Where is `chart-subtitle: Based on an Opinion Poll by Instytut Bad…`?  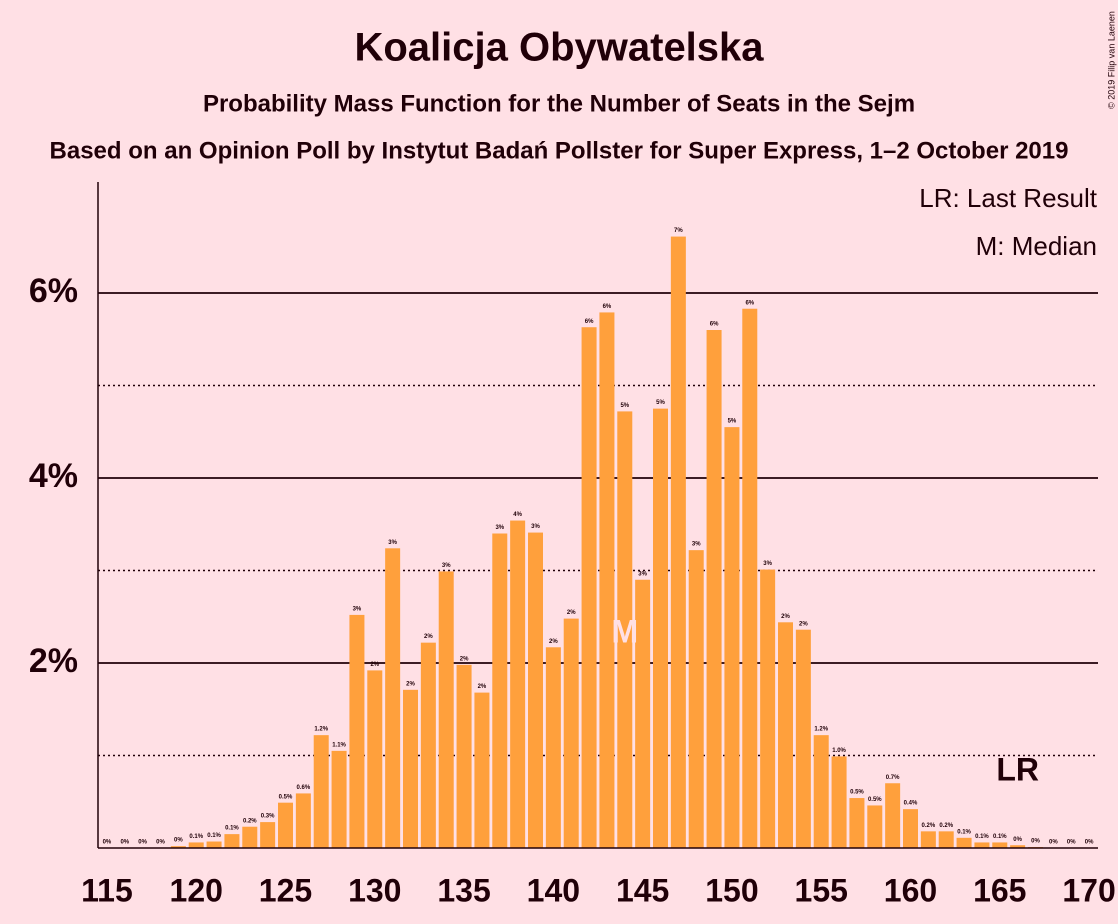
chart-subtitle: Based on an Opinion Poll by Instytut Bad… is located at coordinates (559, 150).